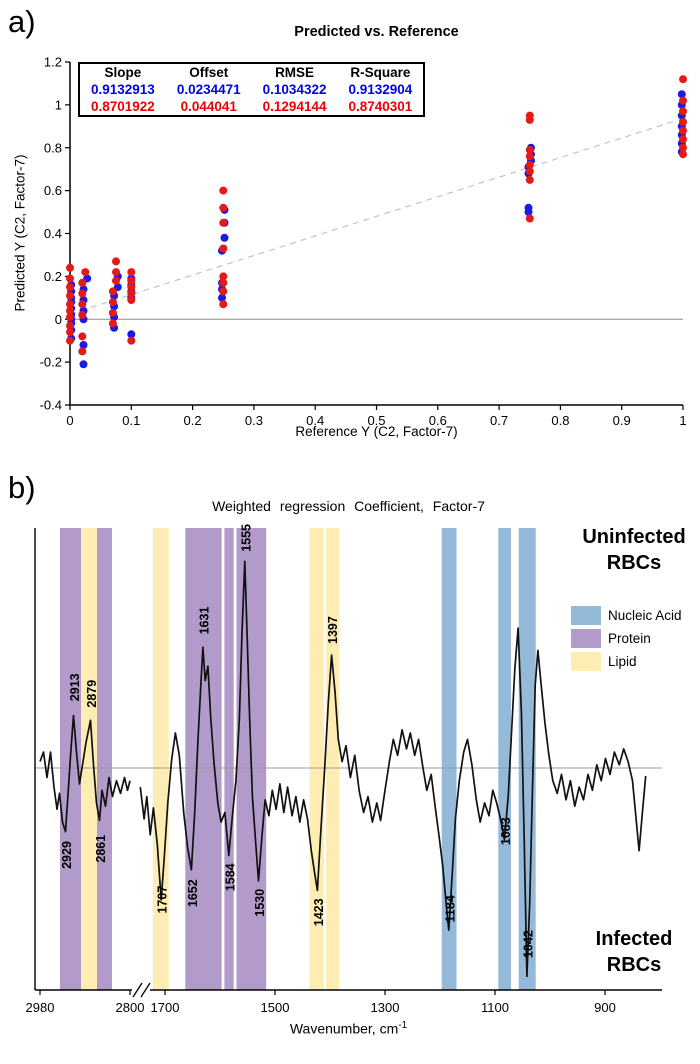 The image size is (700, 1064). What do you see at coordinates (254, 420) in the screenshot?
I see `svg-text: 0.3` at bounding box center [254, 420].